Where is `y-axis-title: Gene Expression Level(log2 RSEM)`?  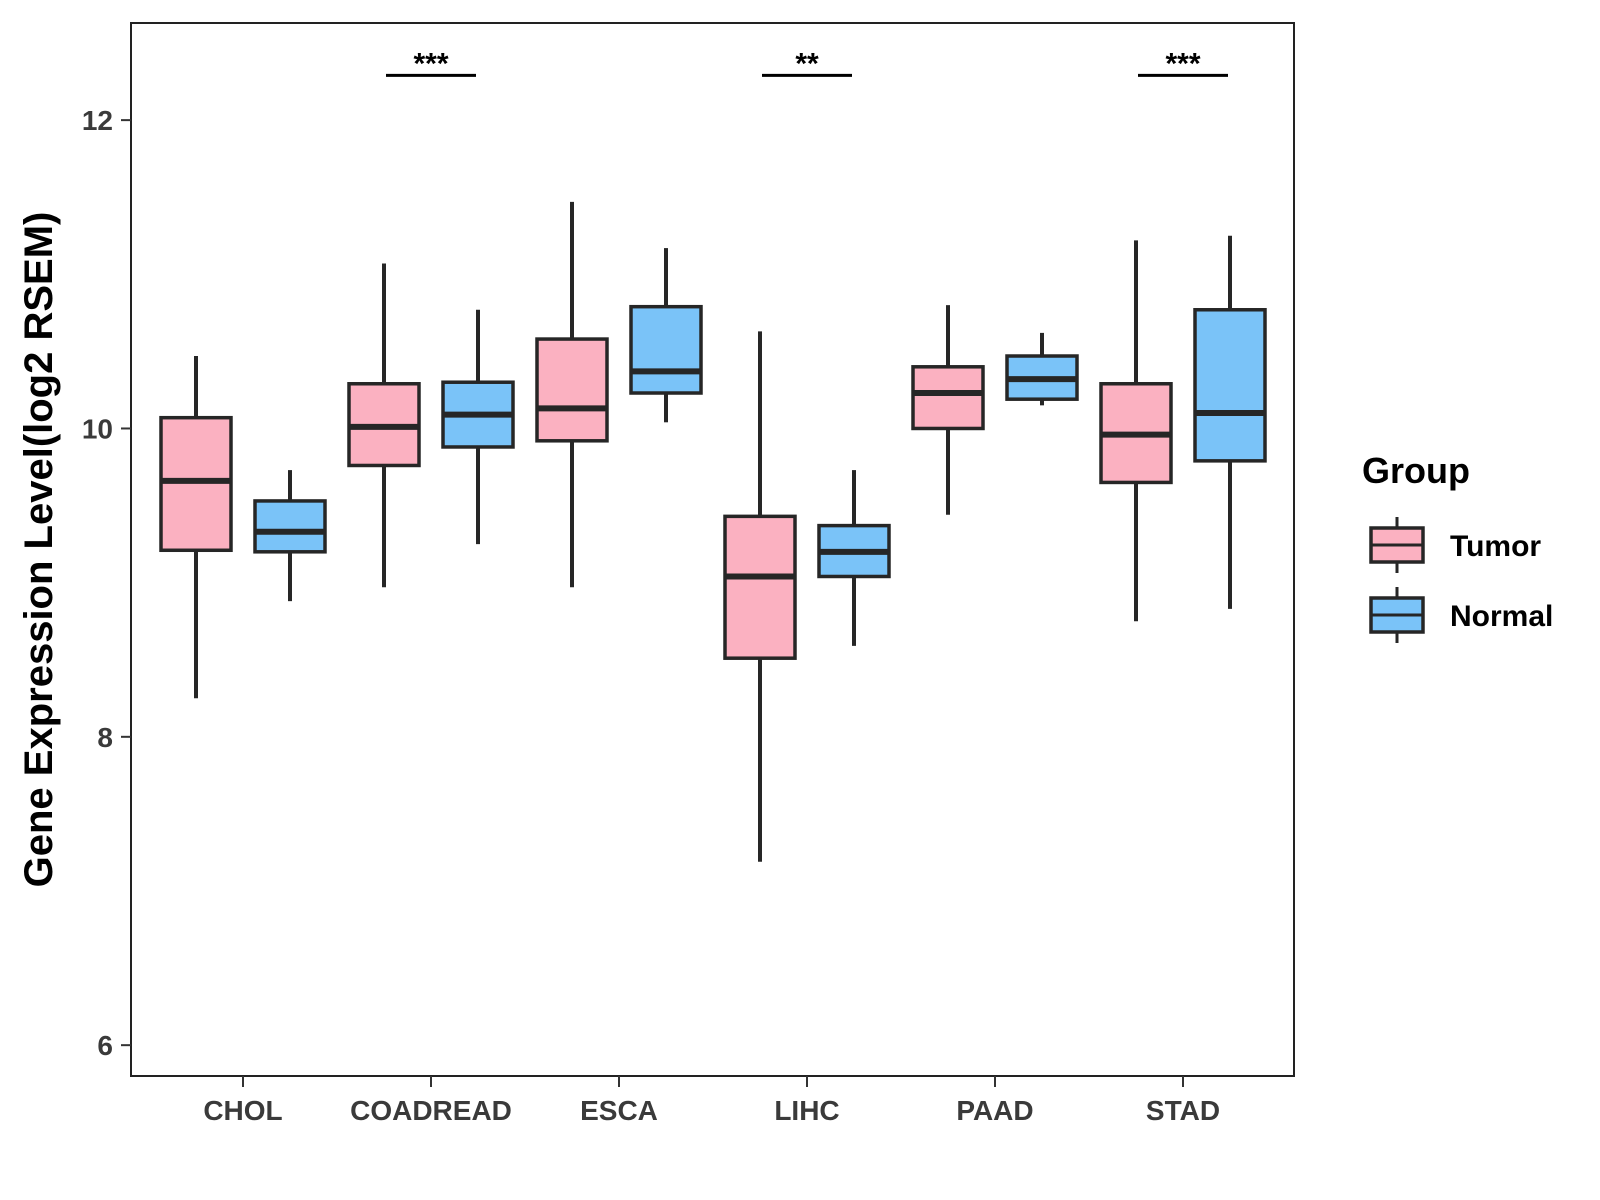
y-axis-title: Gene Expression Level(log2 RSEM) is located at coordinates (39, 550).